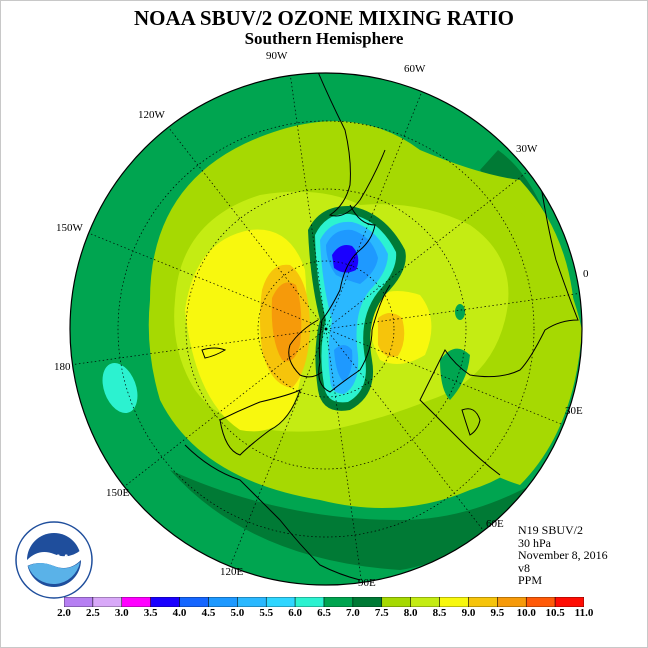 The height and width of the screenshot is (648, 648). Describe the element at coordinates (199, 346) in the screenshot. I see `meridian-m180` at that location.